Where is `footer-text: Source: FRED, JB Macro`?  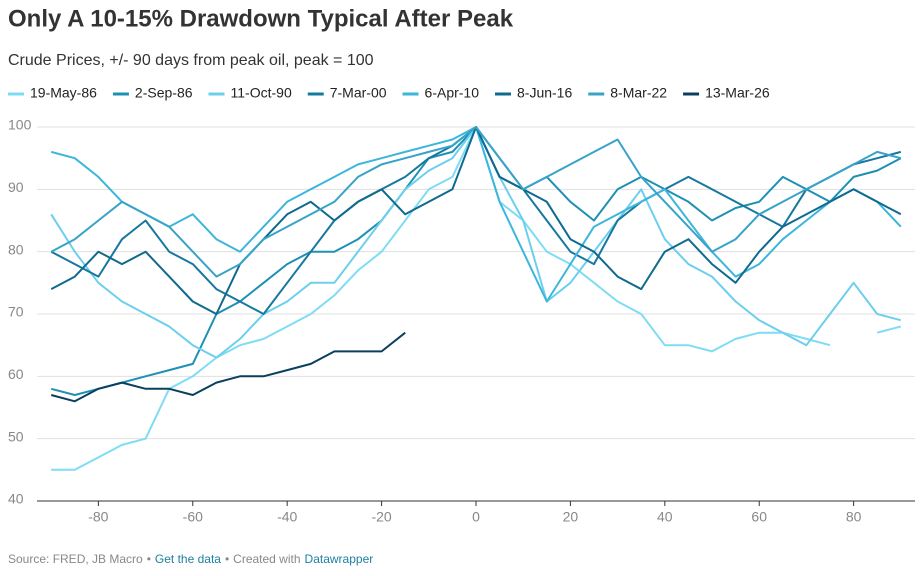 footer-text: Source: FRED, JB Macro is located at coordinates (75, 559).